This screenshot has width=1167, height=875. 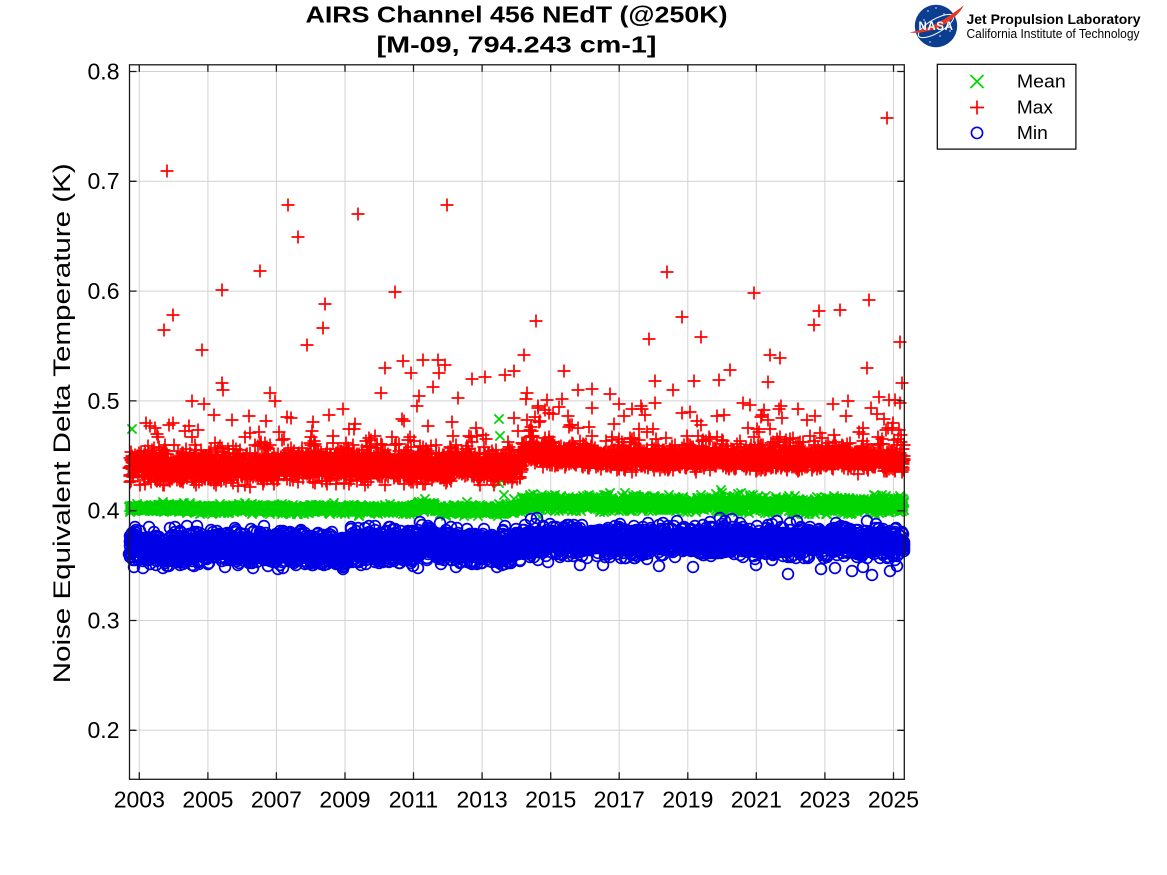 I want to click on svg-text: 2019, so click(x=687, y=800).